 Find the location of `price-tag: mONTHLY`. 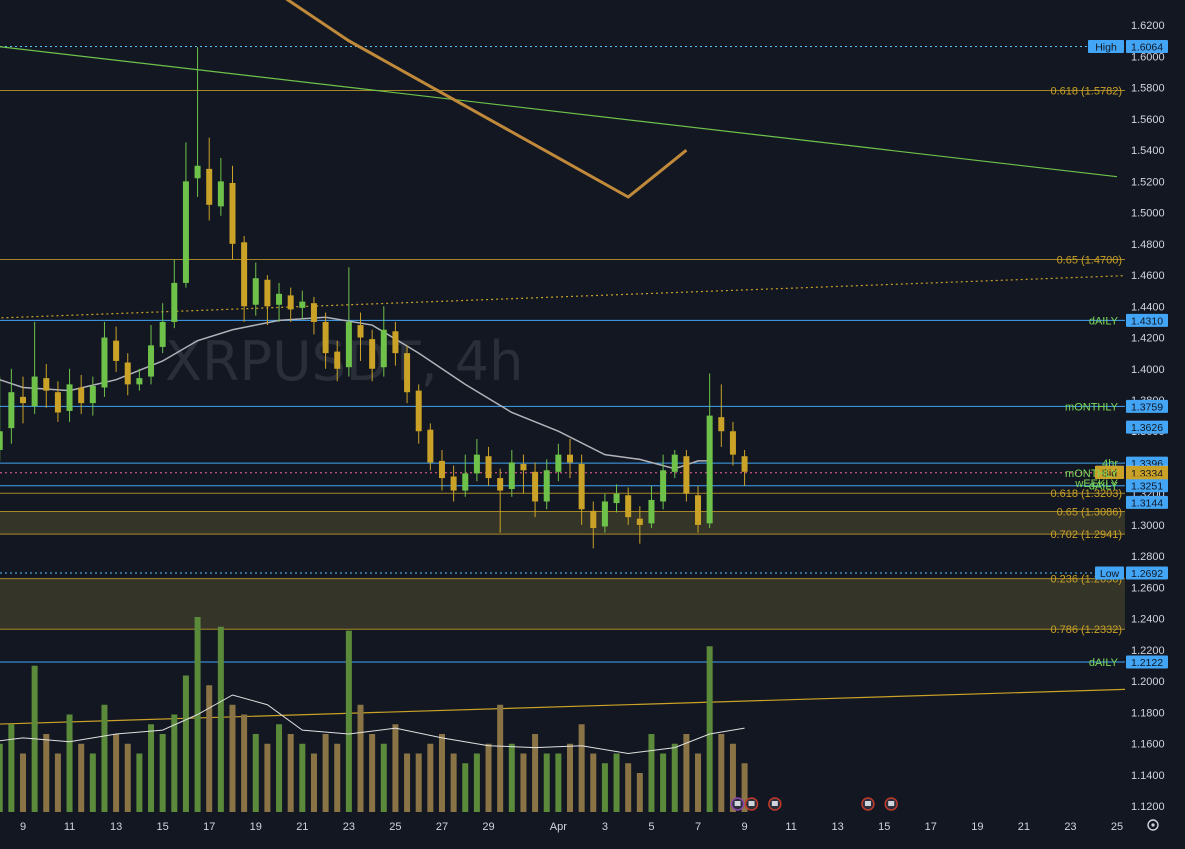

price-tag: mONTHLY is located at coordinates (1092, 407).